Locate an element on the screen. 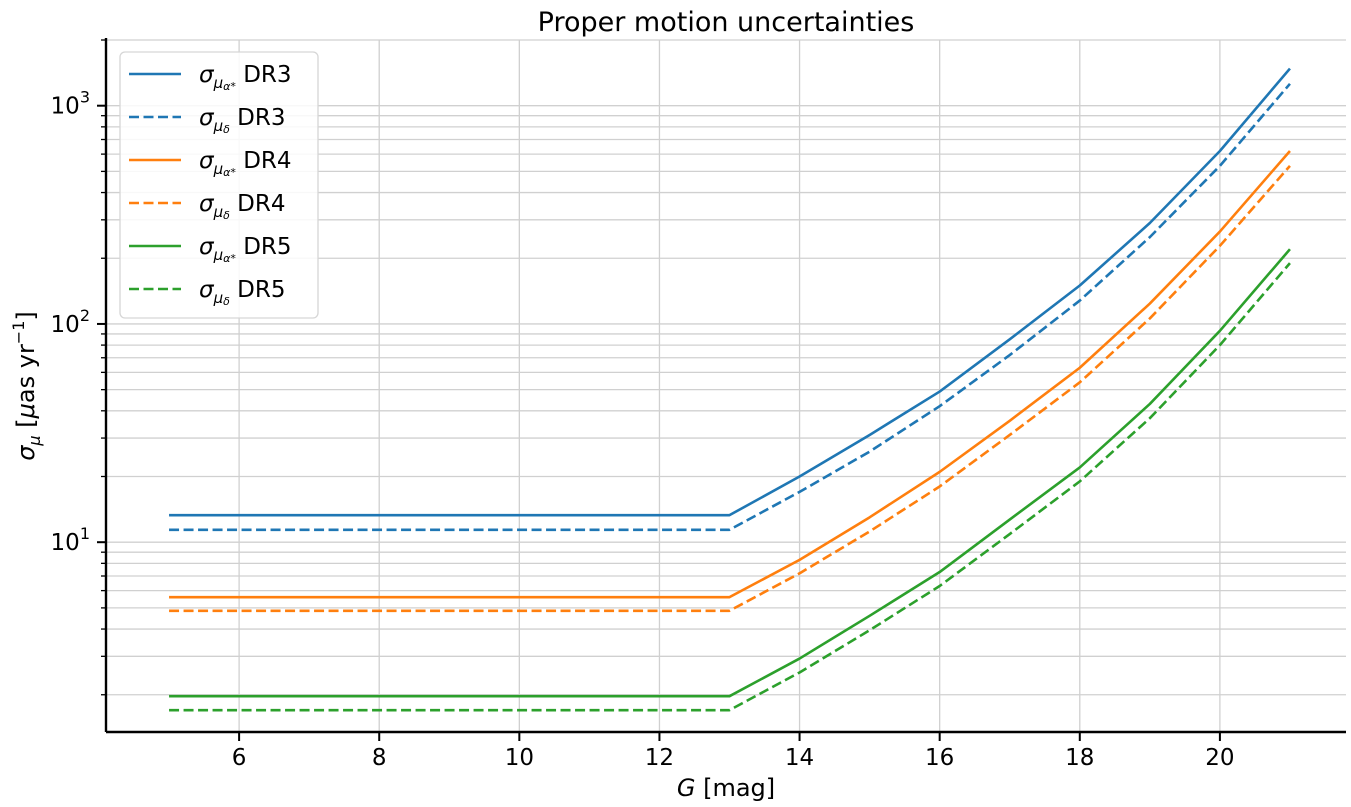 Image resolution: width=1351 pixels, height=807 pixels. x-tick-label: 12 is located at coordinates (659, 758).